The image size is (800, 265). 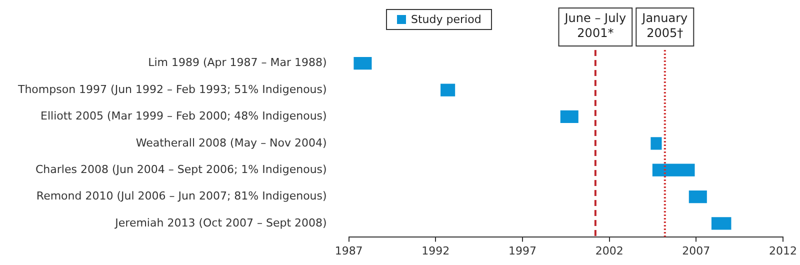 What do you see at coordinates (348, 251) in the screenshot?
I see `x-tick-label: 1987` at bounding box center [348, 251].